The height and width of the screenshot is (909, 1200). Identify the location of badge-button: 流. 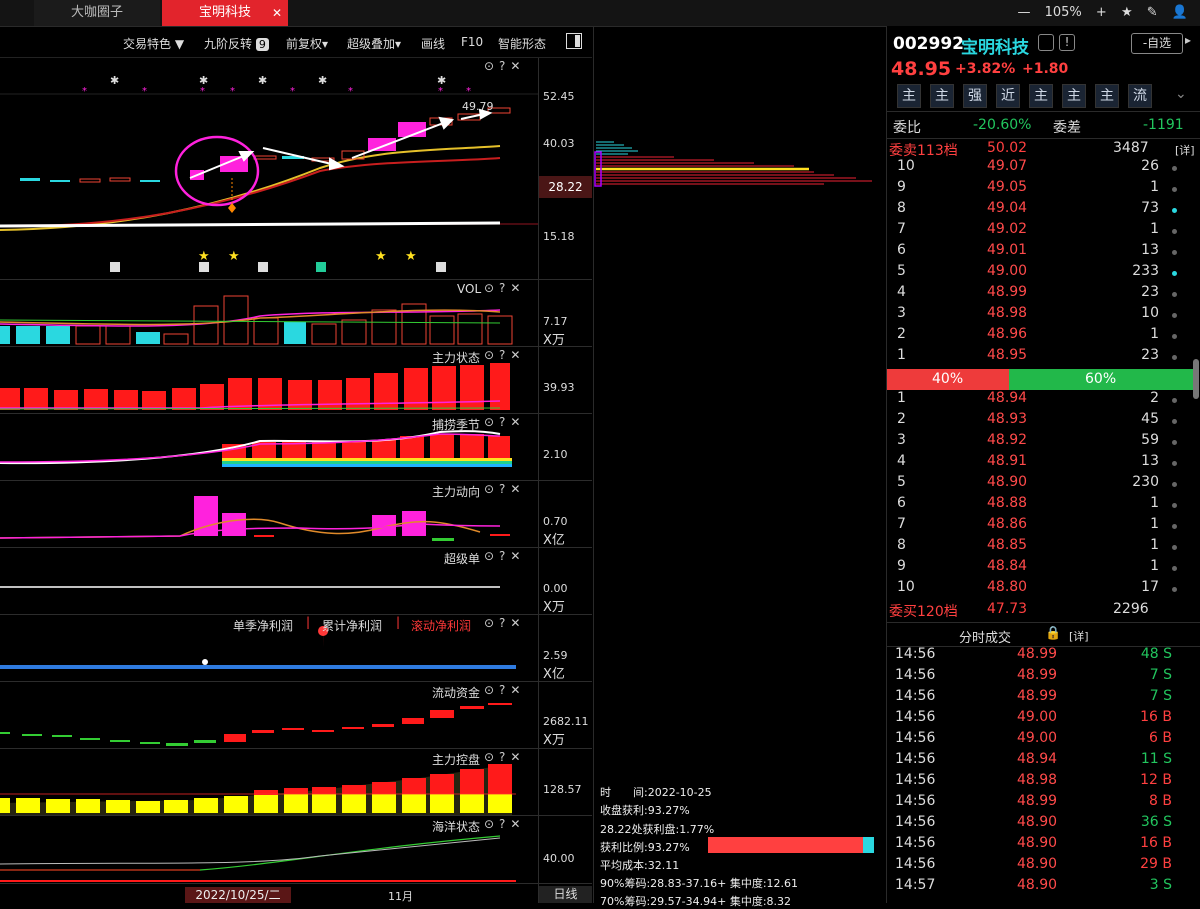
(1140, 96).